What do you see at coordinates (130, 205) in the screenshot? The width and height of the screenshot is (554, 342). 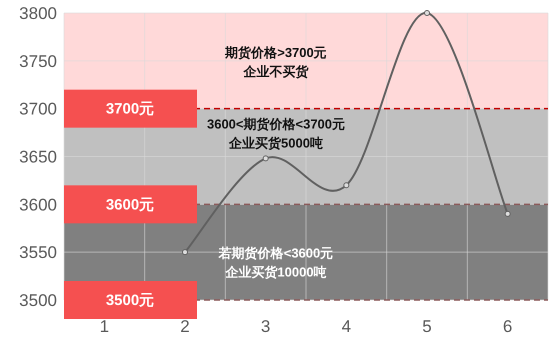 I see `ref-line-label: 3600元` at bounding box center [130, 205].